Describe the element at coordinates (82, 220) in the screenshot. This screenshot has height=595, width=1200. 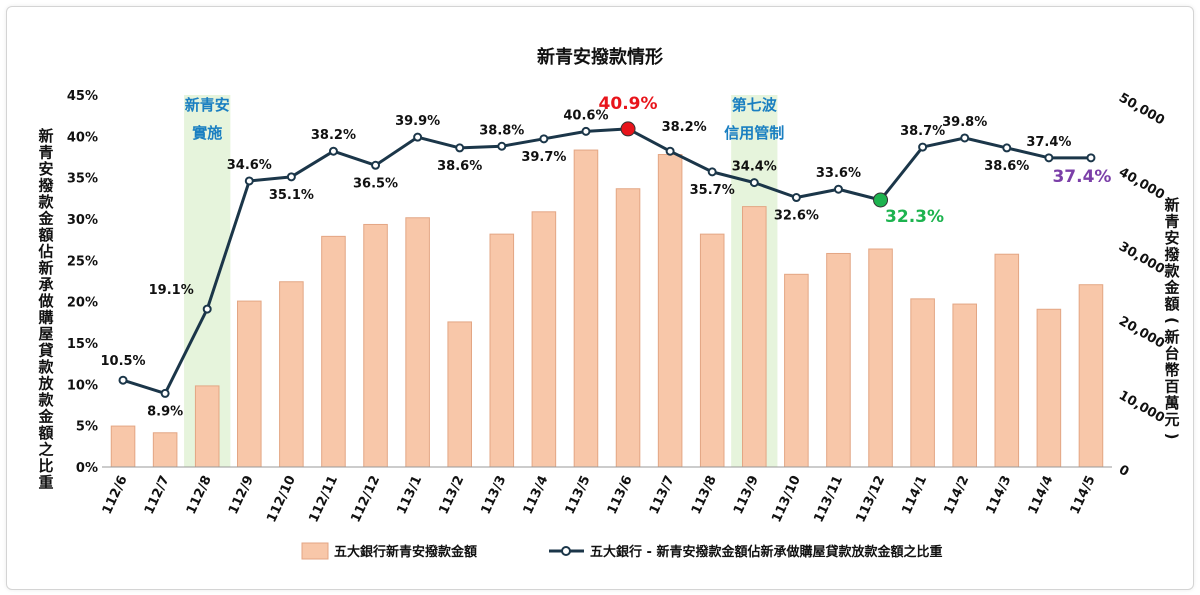
I see `left-tick-label: 30%` at that location.